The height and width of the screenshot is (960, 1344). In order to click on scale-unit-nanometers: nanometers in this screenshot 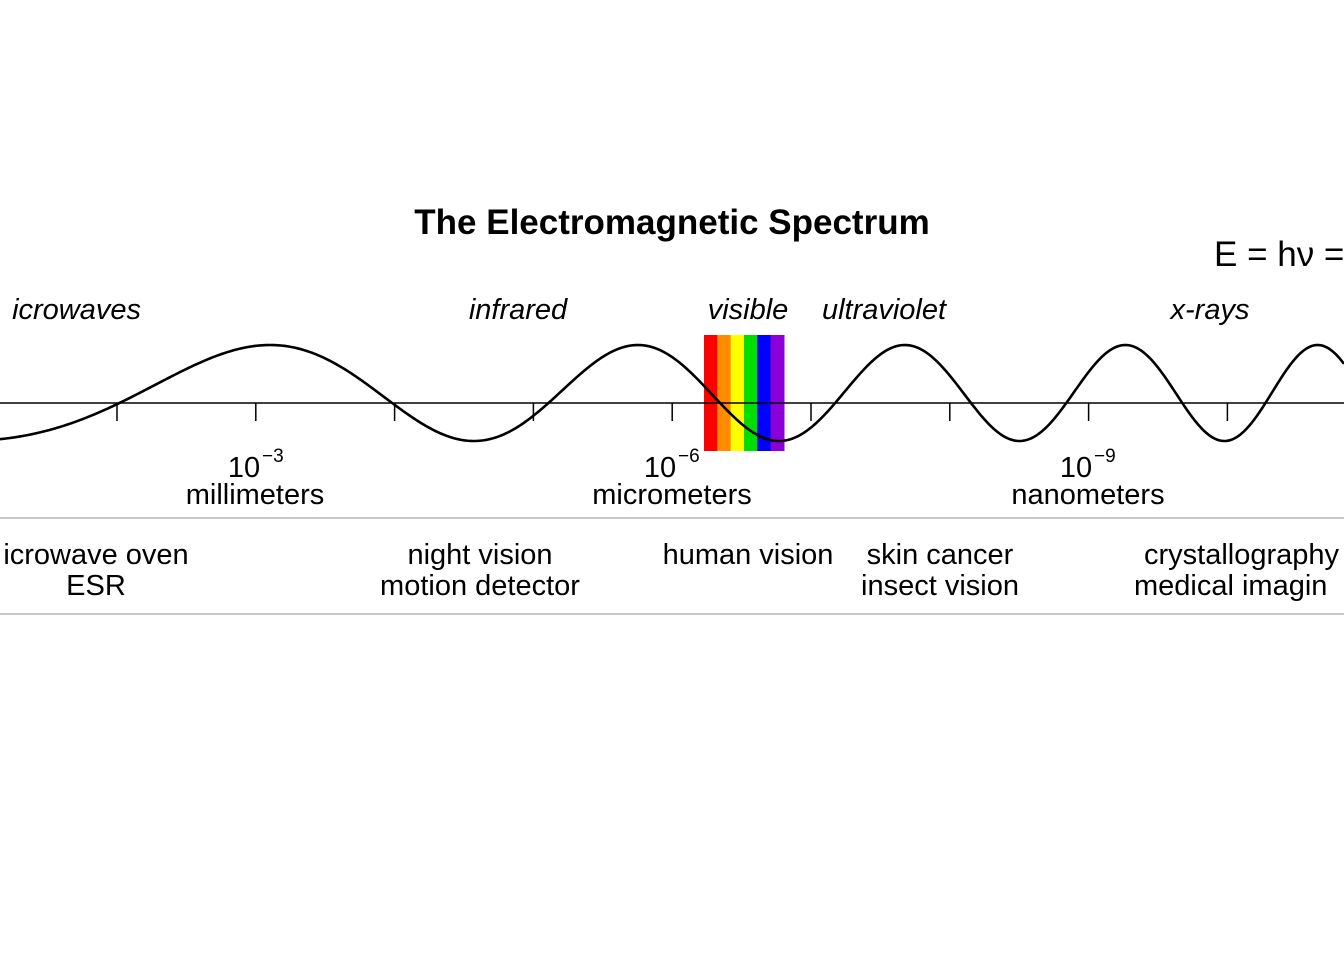, I will do `click(1087, 495)`.